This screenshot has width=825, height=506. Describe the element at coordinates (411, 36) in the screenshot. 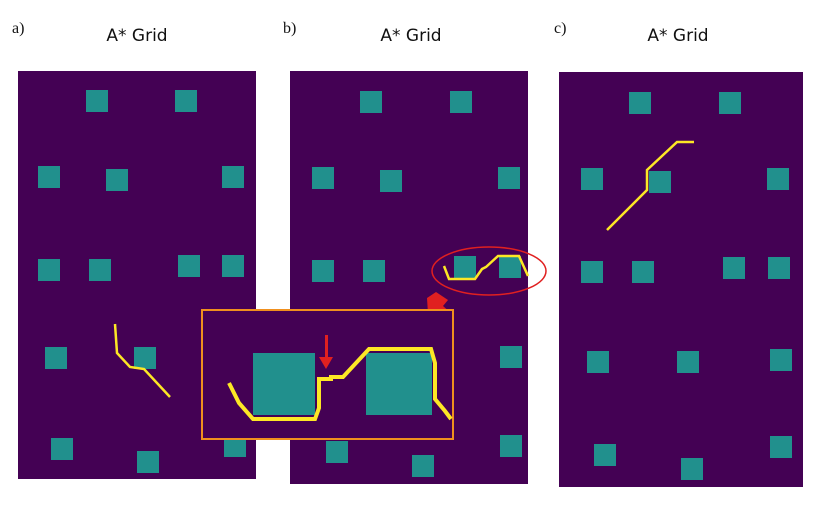

I see `panel-b-title: A* Grid` at that location.